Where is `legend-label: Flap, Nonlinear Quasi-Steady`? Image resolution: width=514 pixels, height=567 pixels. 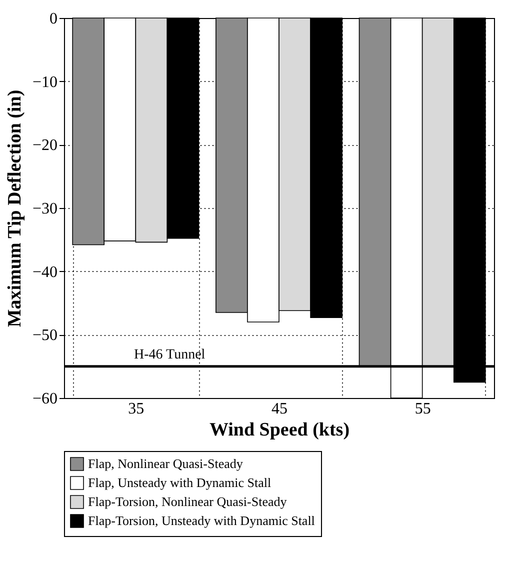
legend-label: Flap, Nonlinear Quasi-Steady is located at coordinates (166, 463).